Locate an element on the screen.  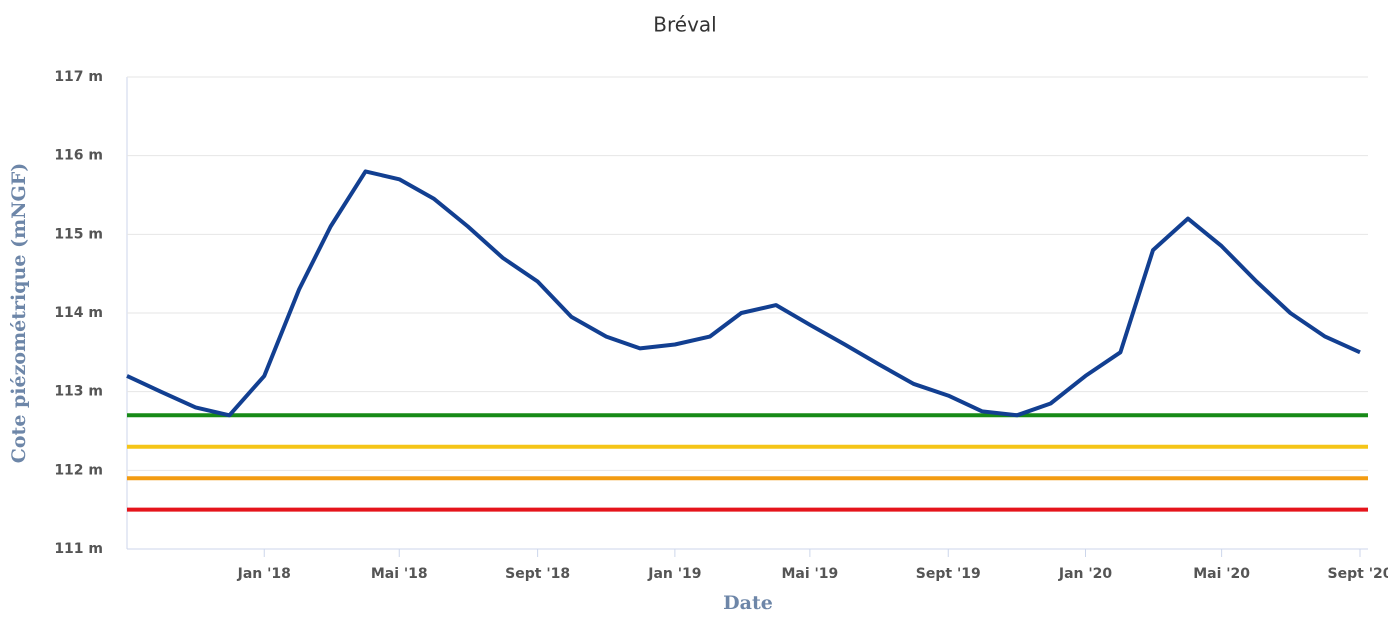
x-tick-label: Sept '19 is located at coordinates (948, 574).